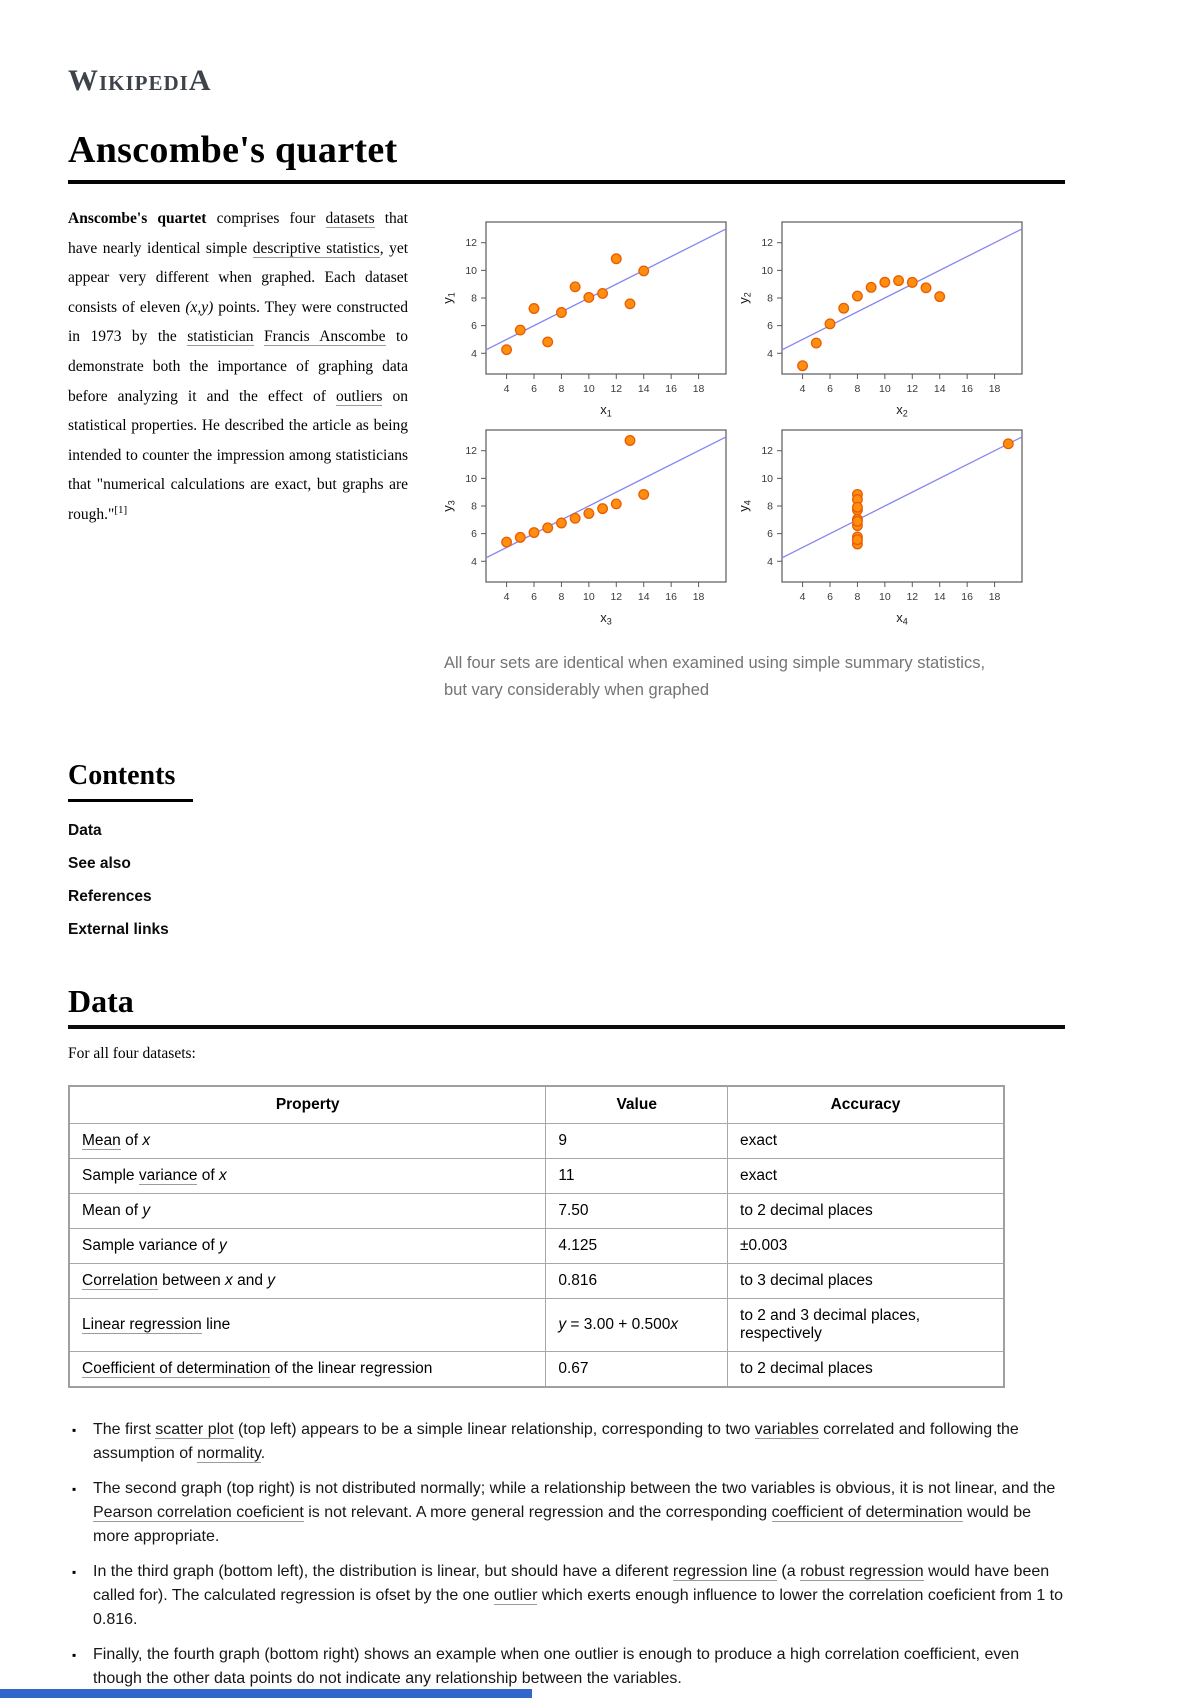 The height and width of the screenshot is (1698, 1200). Describe the element at coordinates (744, 506) in the screenshot. I see `svg-text: y4` at that location.